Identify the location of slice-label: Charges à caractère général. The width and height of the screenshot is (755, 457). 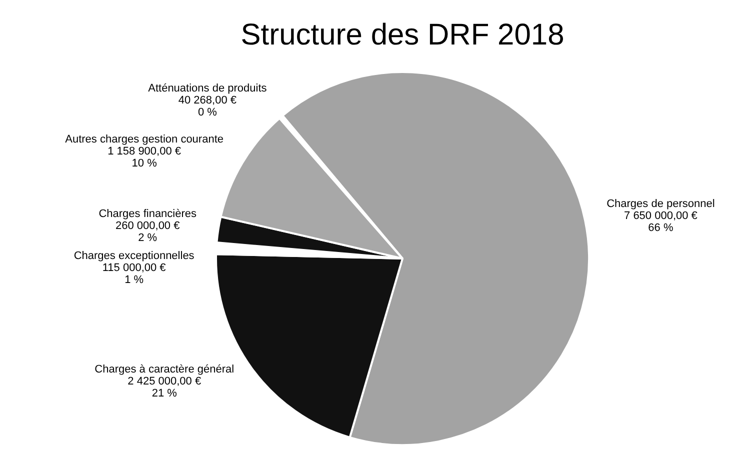
(164, 369).